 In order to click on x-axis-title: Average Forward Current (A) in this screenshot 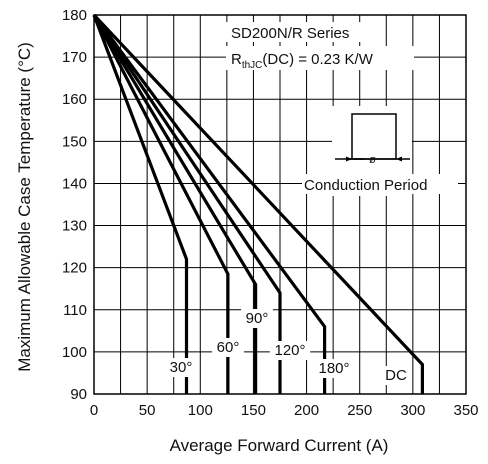, I will do `click(279, 445)`.